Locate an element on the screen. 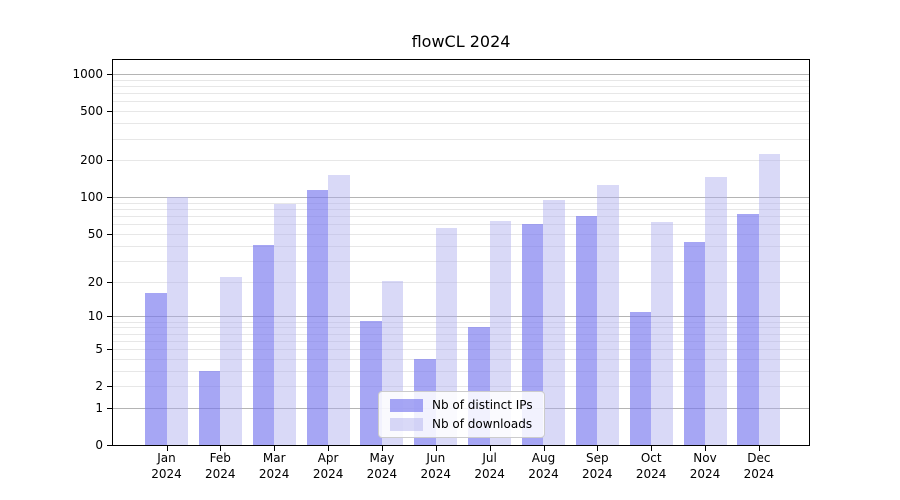 The image size is (900, 500). x-tick-label: Oct 2024 is located at coordinates (651, 466).